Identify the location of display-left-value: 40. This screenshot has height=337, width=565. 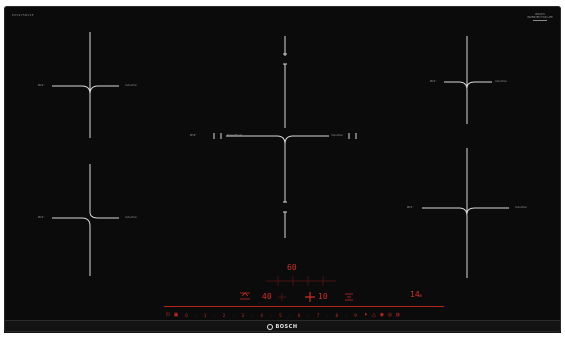
(267, 296).